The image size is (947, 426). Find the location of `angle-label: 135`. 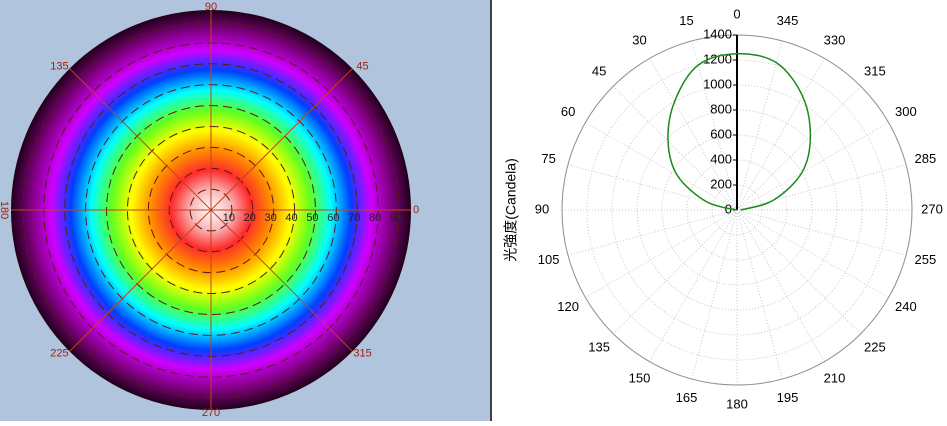

angle-label: 135 is located at coordinates (59, 66).